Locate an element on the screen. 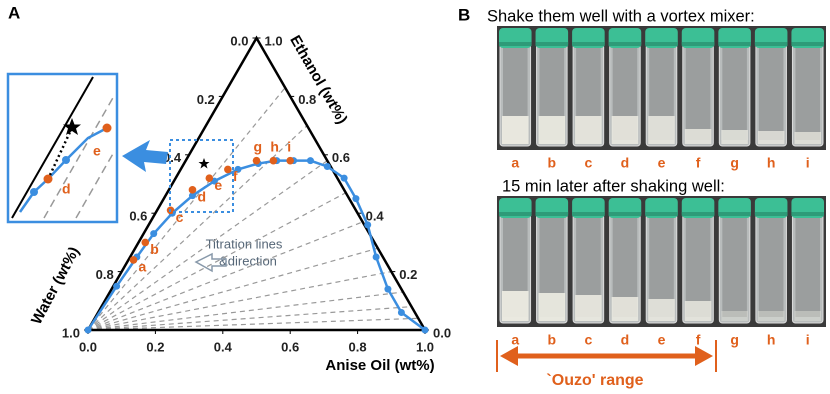  sample-label: f is located at coordinates (235, 176).